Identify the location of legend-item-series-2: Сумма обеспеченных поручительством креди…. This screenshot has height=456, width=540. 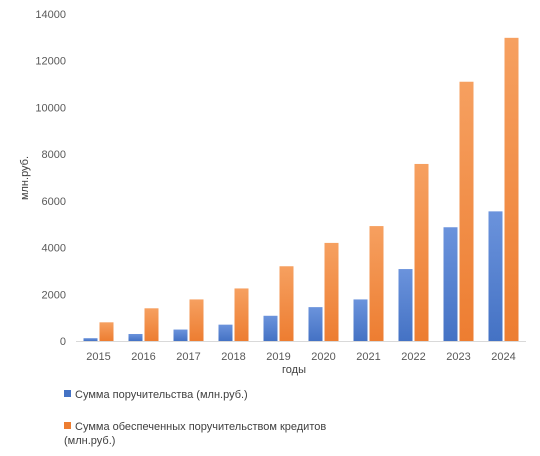
(214, 434).